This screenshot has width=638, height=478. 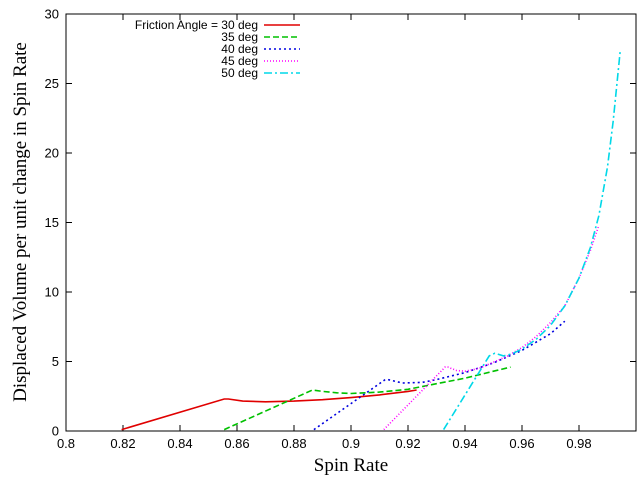 I want to click on x-tick-label: 0.88, so click(x=293, y=443).